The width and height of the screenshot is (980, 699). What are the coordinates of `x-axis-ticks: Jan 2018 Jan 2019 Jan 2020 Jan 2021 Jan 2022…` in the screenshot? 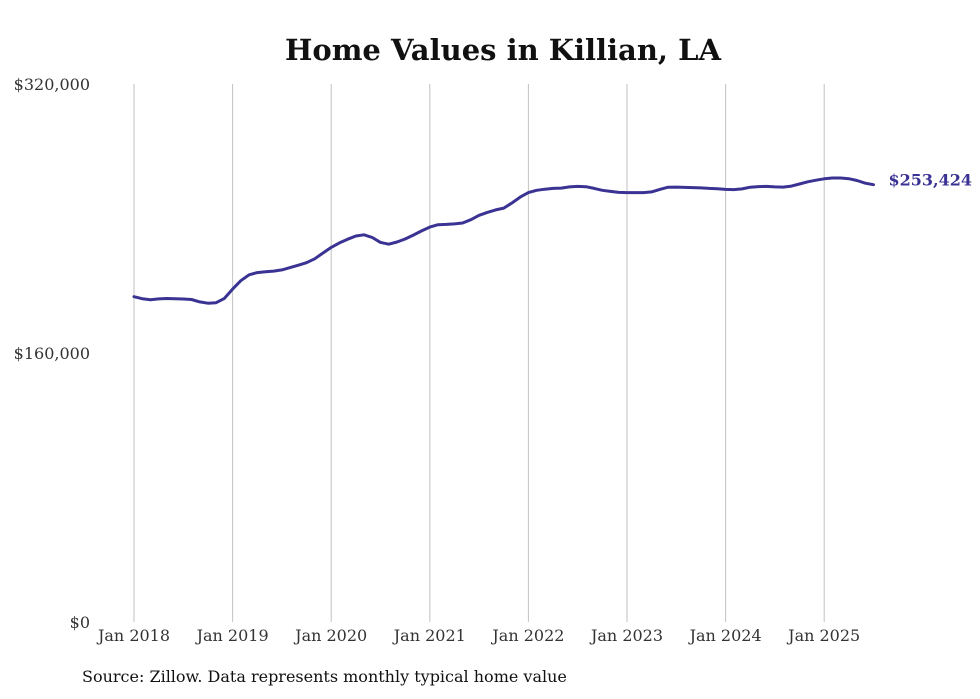 It's located at (478, 635).